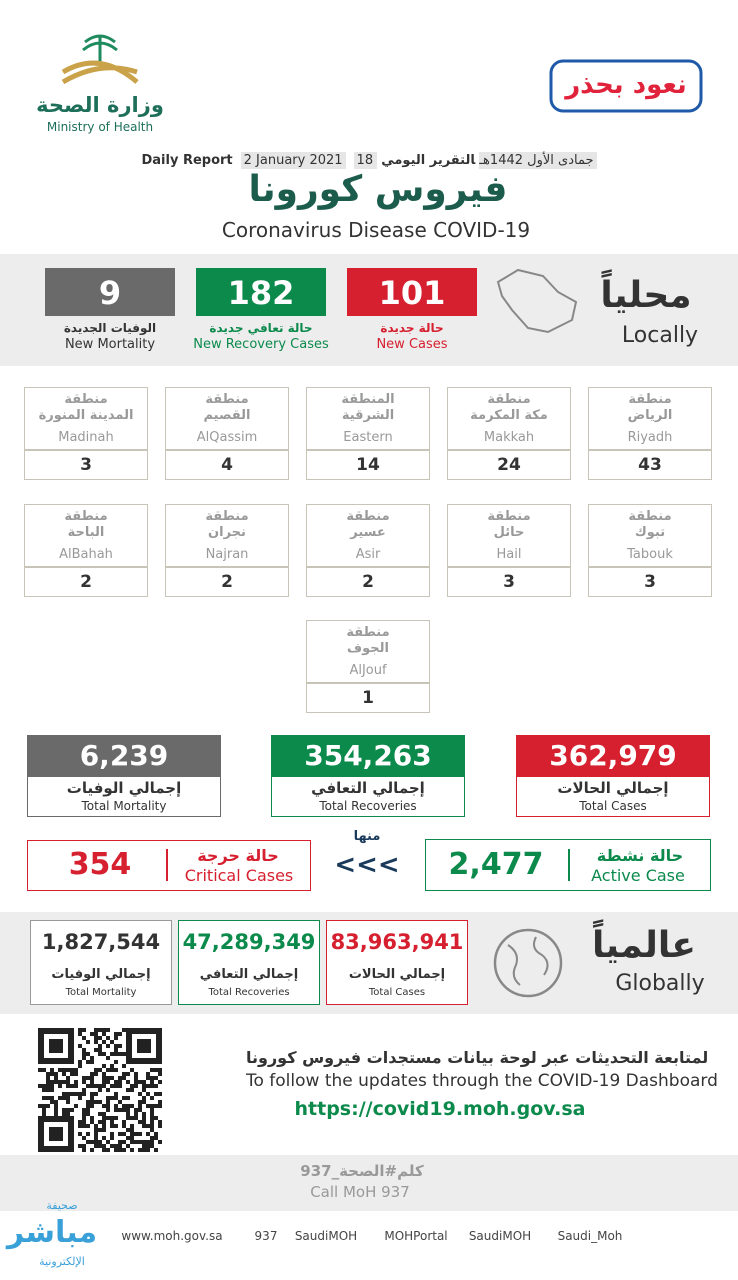 The image size is (738, 1280). Describe the element at coordinates (169, 865) in the screenshot. I see `critical-box` at that location.